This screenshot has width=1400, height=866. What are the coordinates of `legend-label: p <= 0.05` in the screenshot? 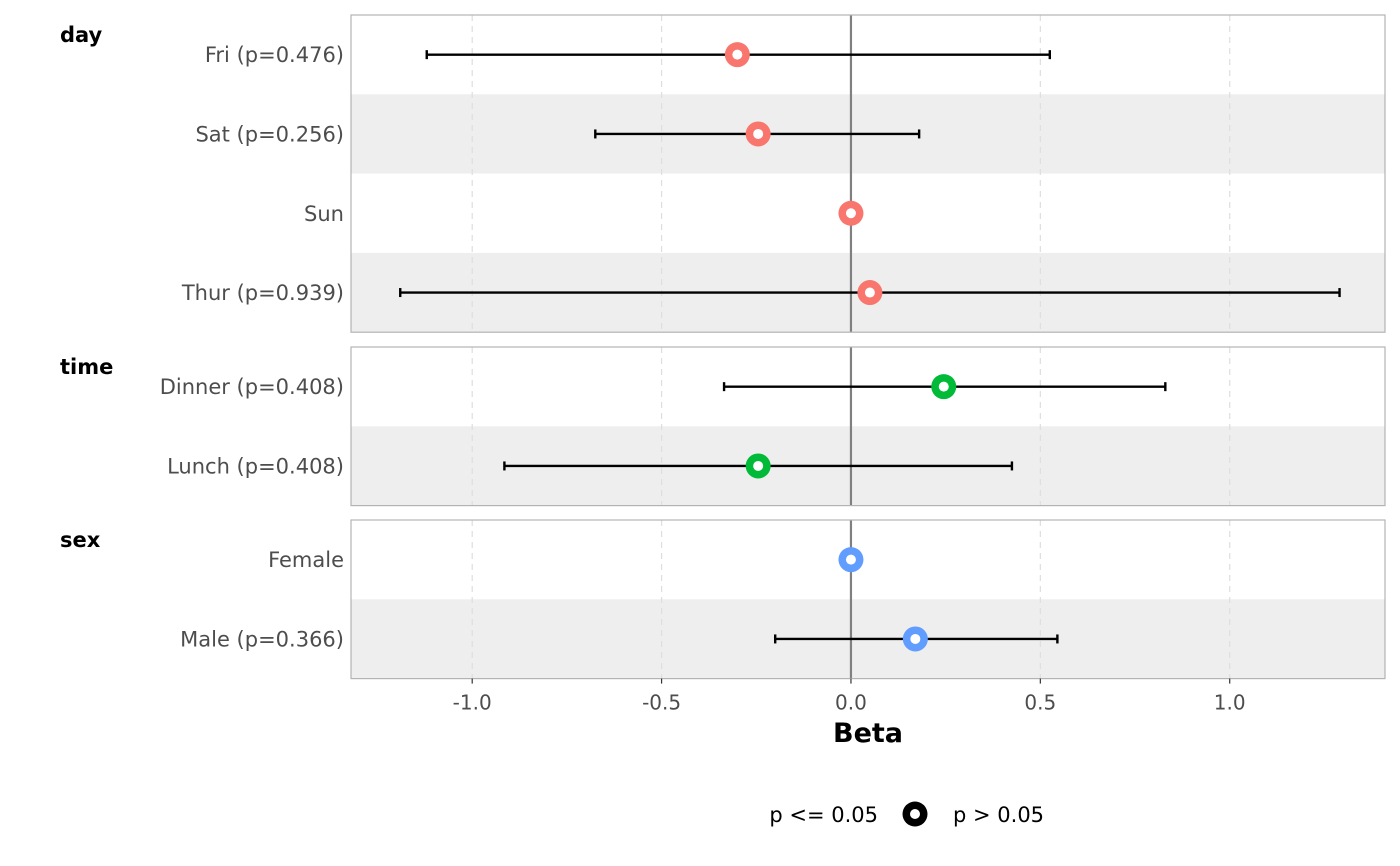 It's located at (823, 815).